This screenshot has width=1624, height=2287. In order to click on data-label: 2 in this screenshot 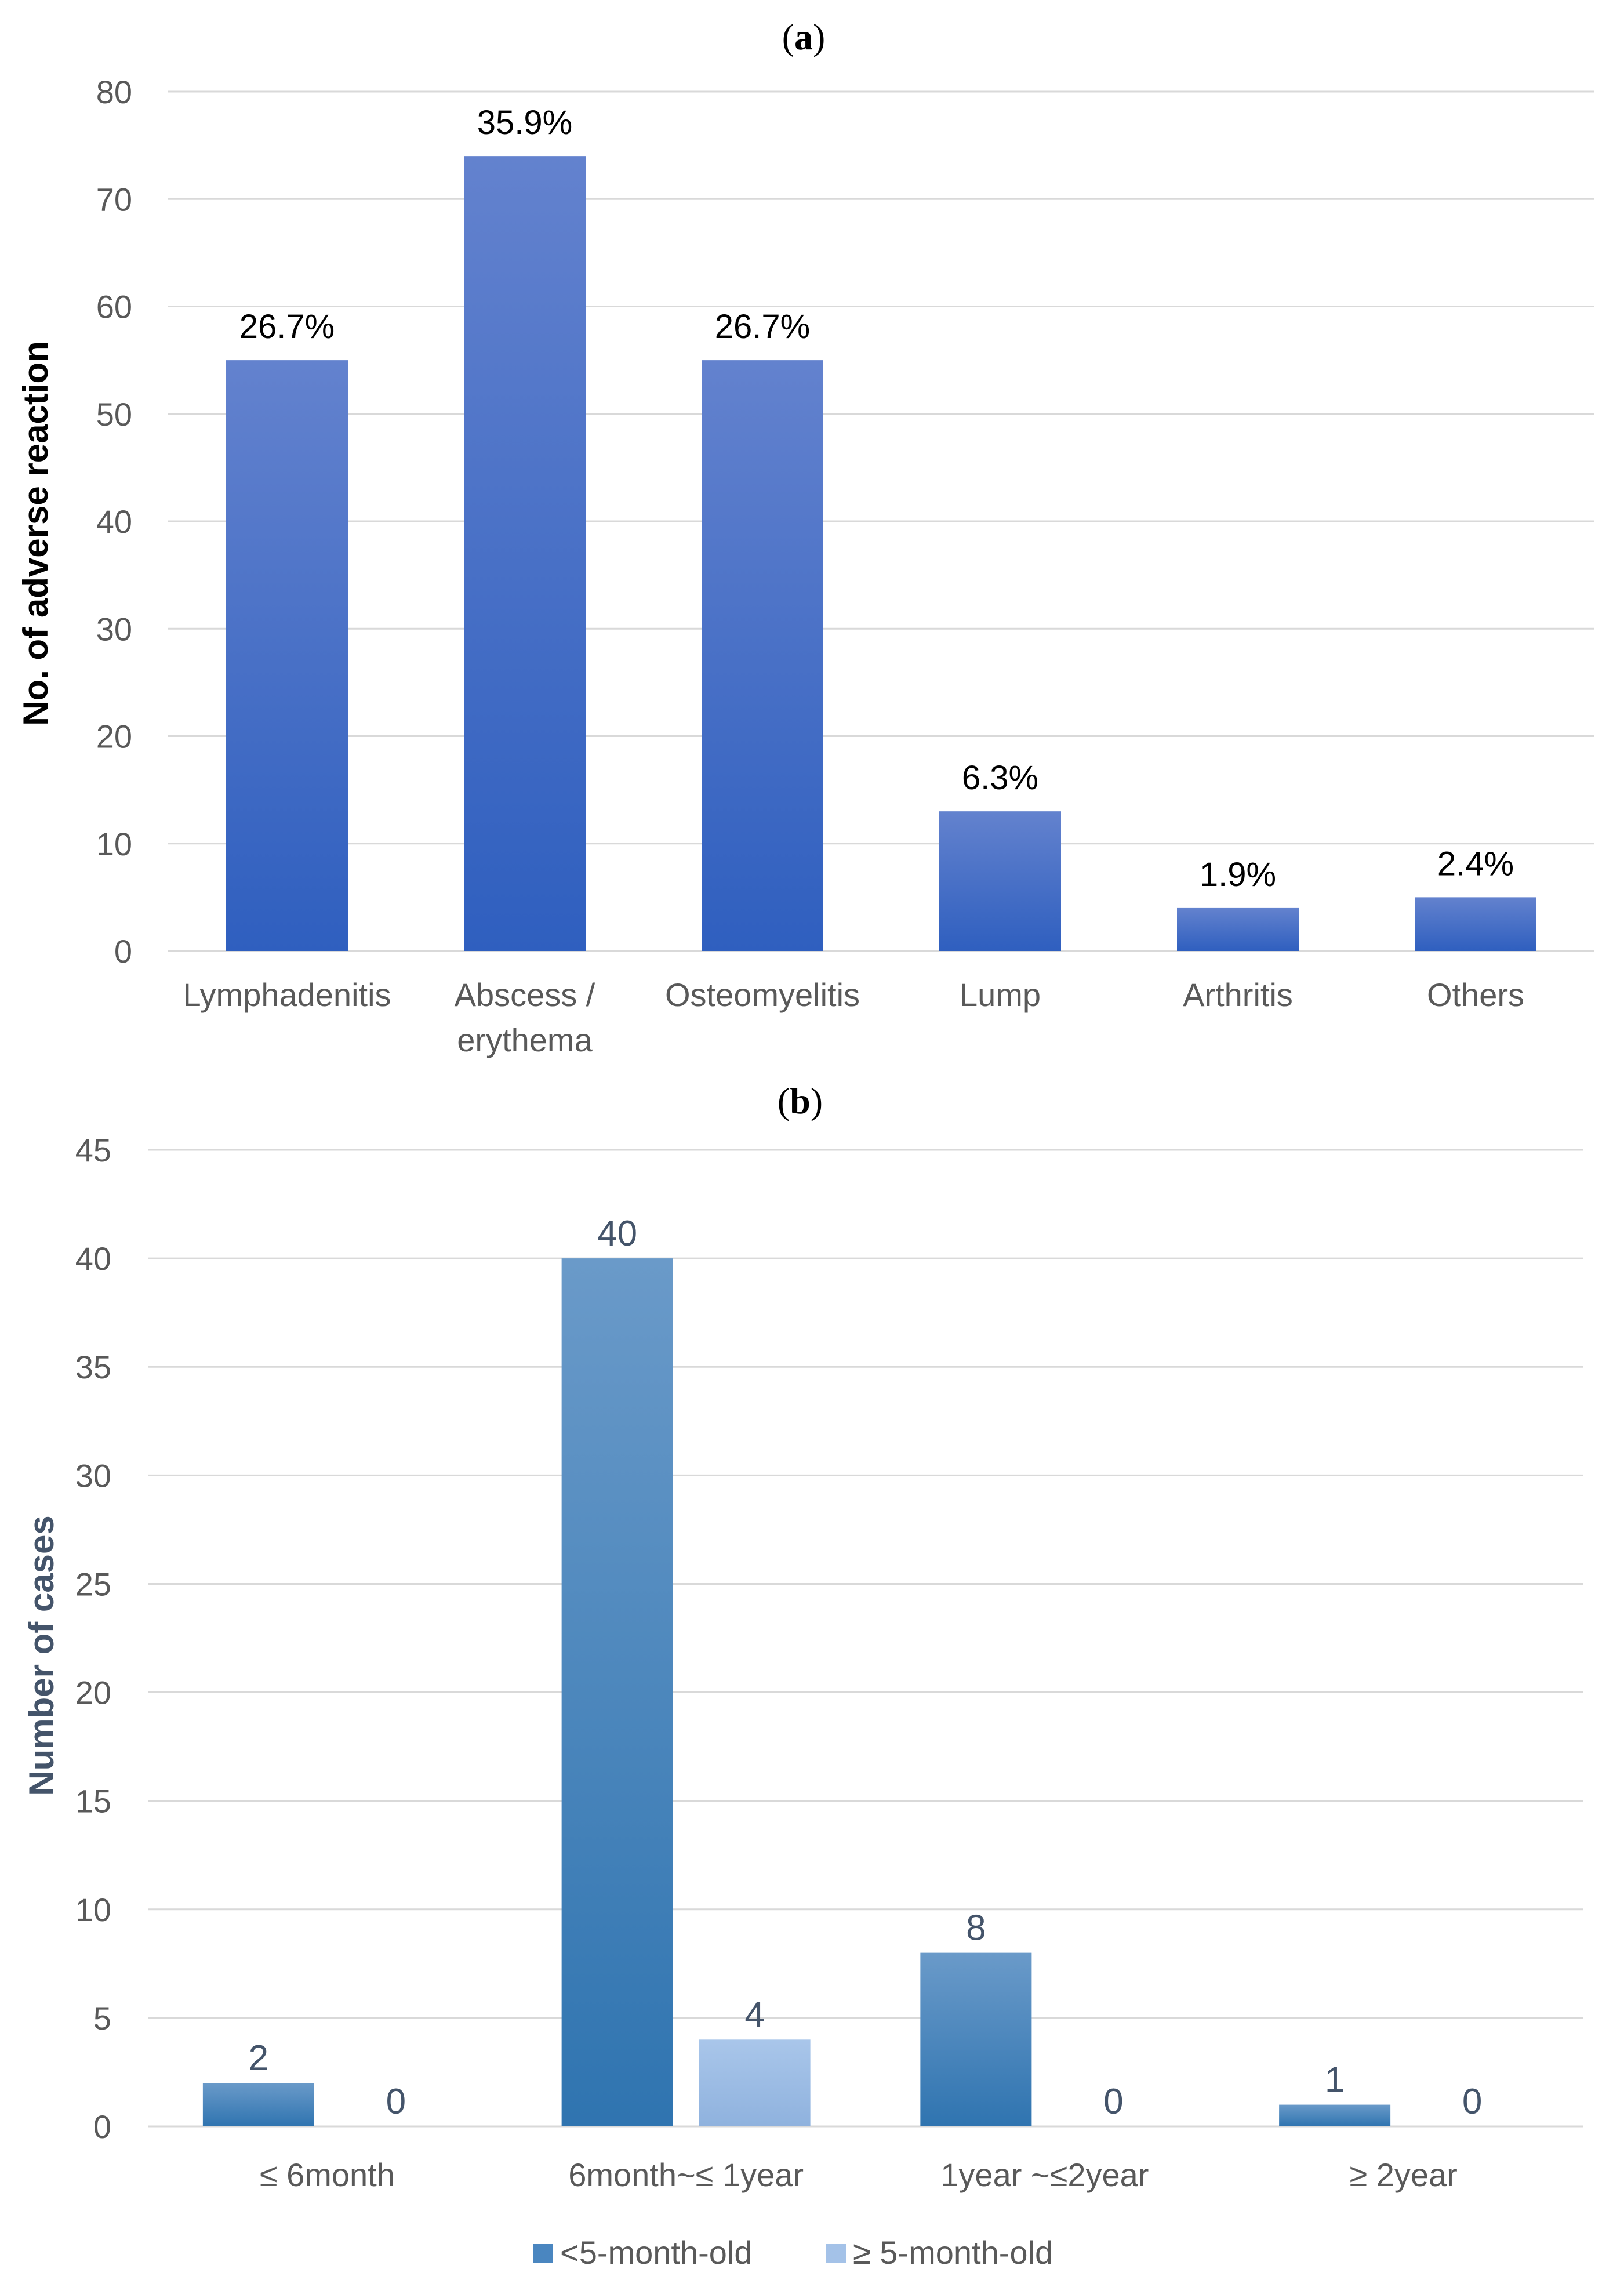, I will do `click(258, 2058)`.